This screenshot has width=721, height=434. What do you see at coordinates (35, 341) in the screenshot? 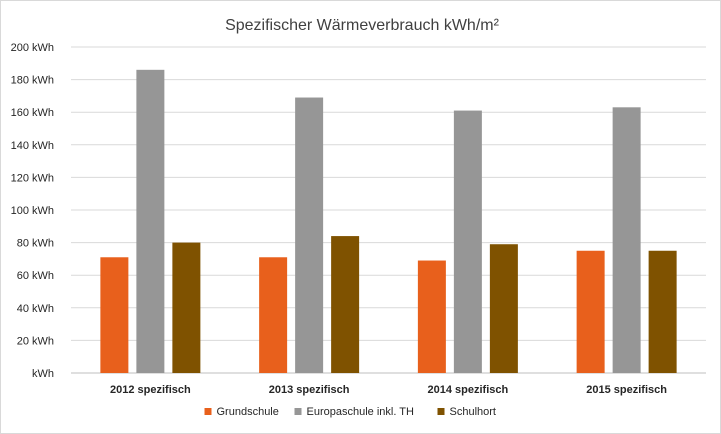
I see `y-tick-label: 20 kWh` at bounding box center [35, 341].